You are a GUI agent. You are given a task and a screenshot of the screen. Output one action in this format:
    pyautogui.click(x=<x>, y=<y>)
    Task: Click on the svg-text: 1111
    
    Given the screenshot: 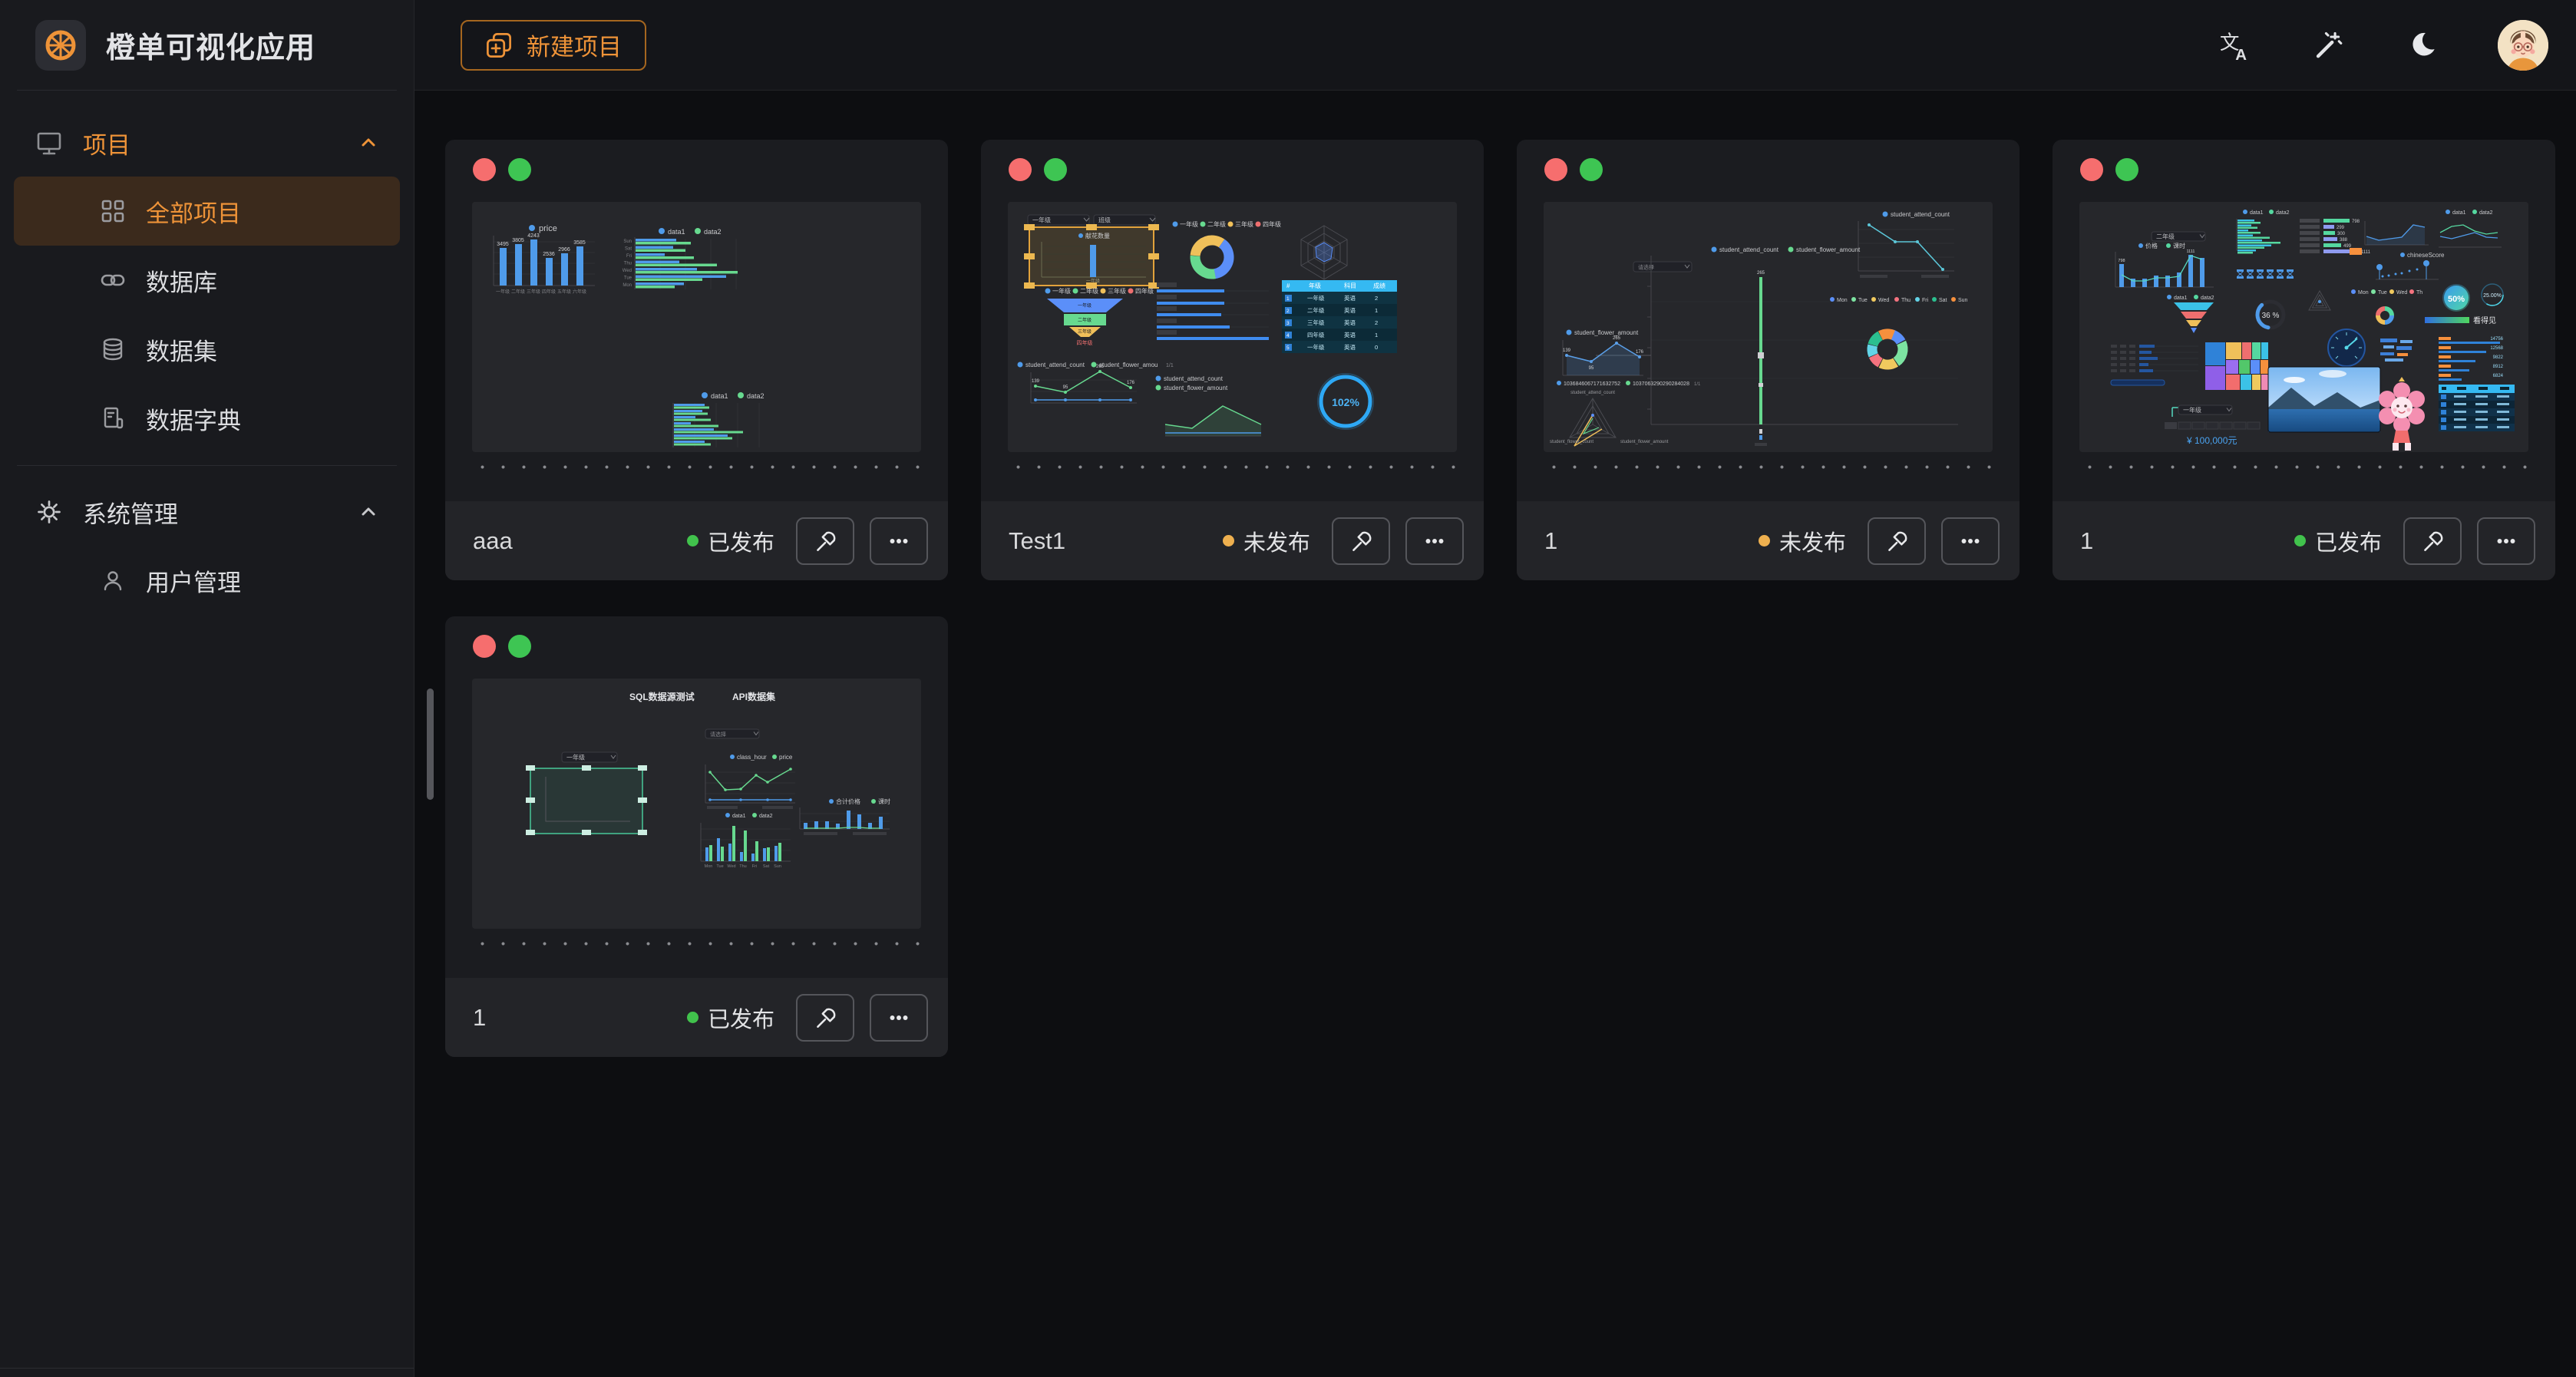 What is the action you would take?
    pyautogui.click(x=2190, y=251)
    